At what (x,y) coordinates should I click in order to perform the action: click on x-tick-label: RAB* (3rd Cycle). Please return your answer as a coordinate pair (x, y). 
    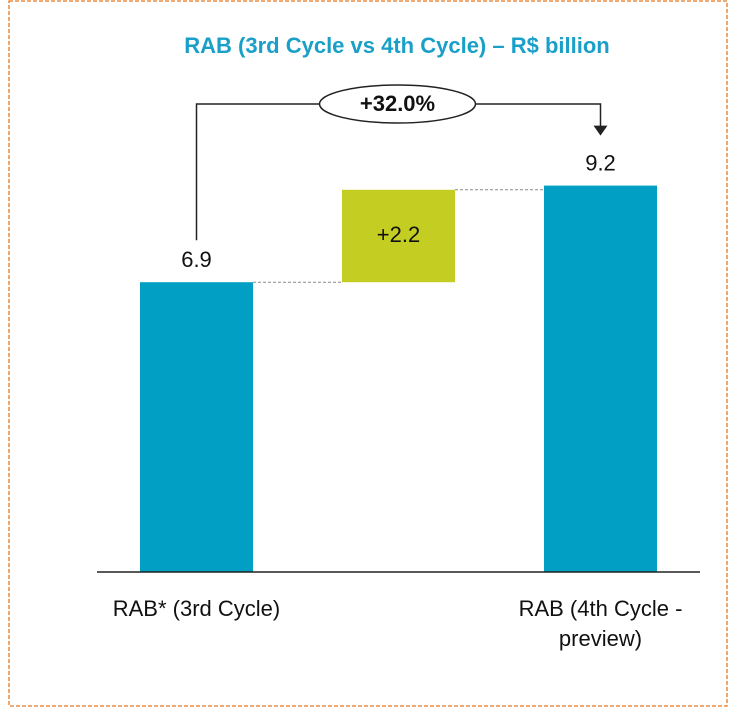
    Looking at the image, I should click on (196, 608).